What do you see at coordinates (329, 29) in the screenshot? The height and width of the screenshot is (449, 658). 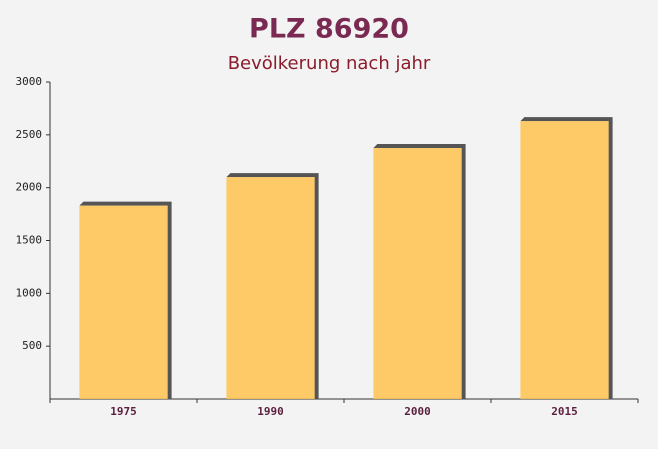 I see `chart-title: PLZ 86920` at bounding box center [329, 29].